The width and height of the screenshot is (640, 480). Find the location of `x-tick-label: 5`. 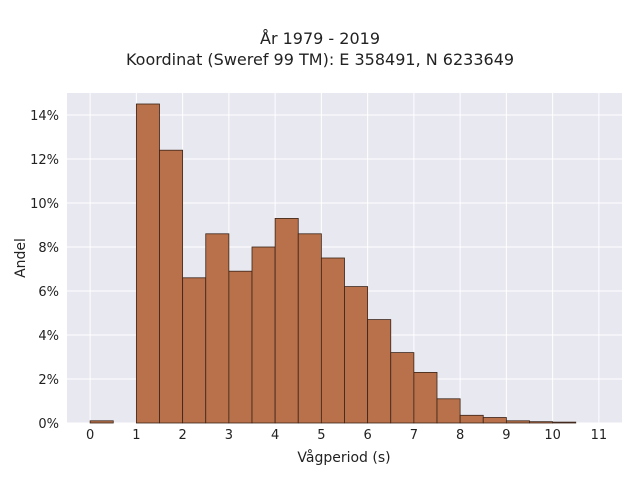

x-tick-label: 5 is located at coordinates (321, 435).